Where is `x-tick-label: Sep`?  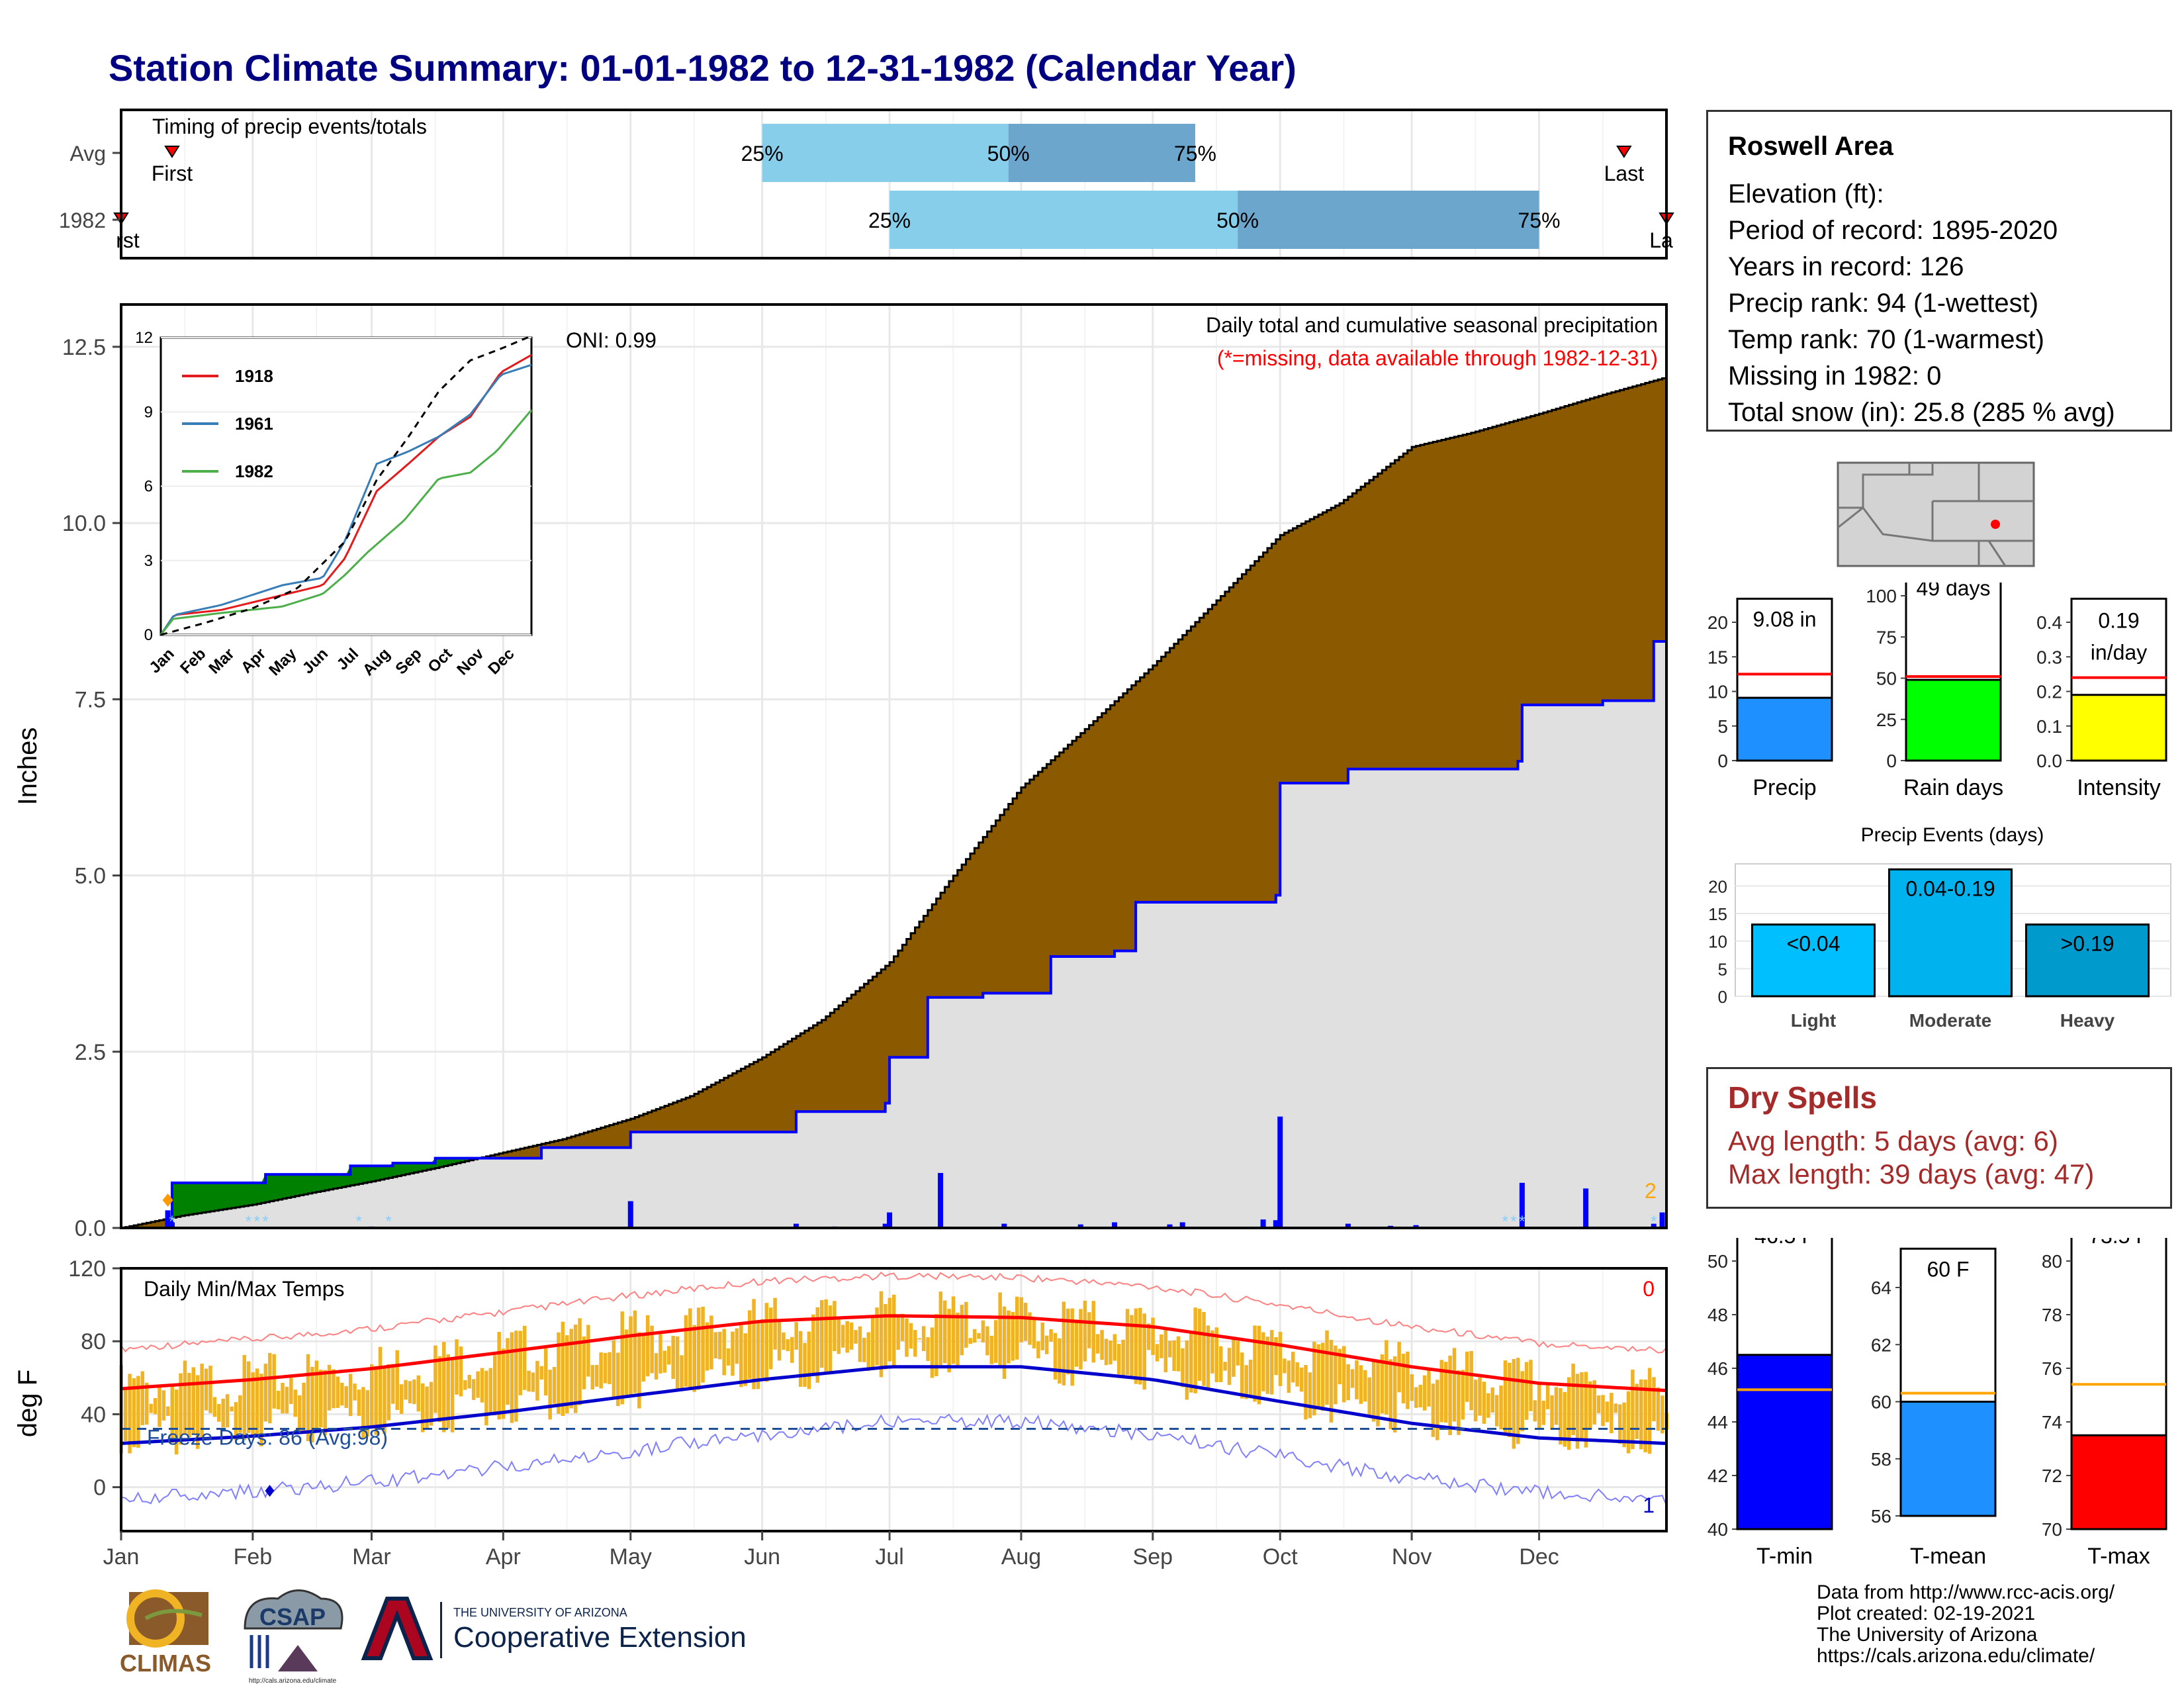 x-tick-label: Sep is located at coordinates (1153, 1557).